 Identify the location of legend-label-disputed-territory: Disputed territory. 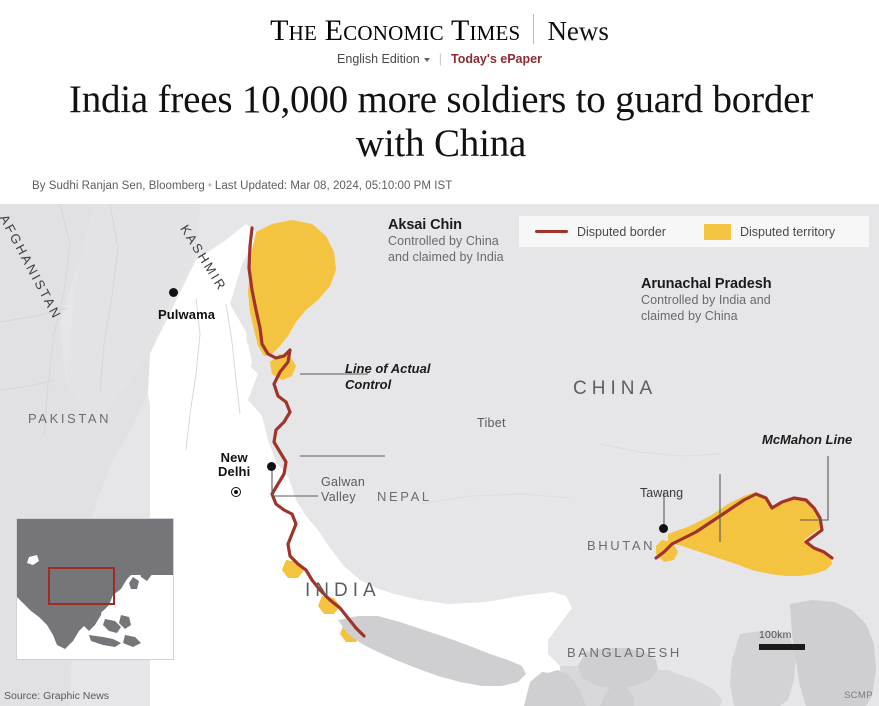
(787, 231).